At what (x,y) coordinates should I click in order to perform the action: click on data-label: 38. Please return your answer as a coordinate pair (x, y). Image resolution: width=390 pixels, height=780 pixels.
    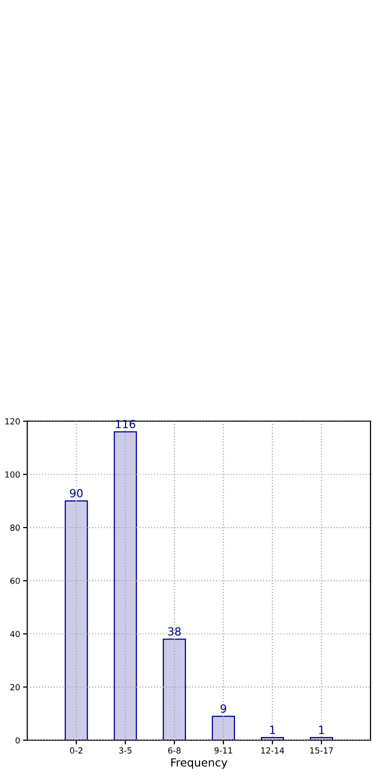
    Looking at the image, I should click on (174, 631).